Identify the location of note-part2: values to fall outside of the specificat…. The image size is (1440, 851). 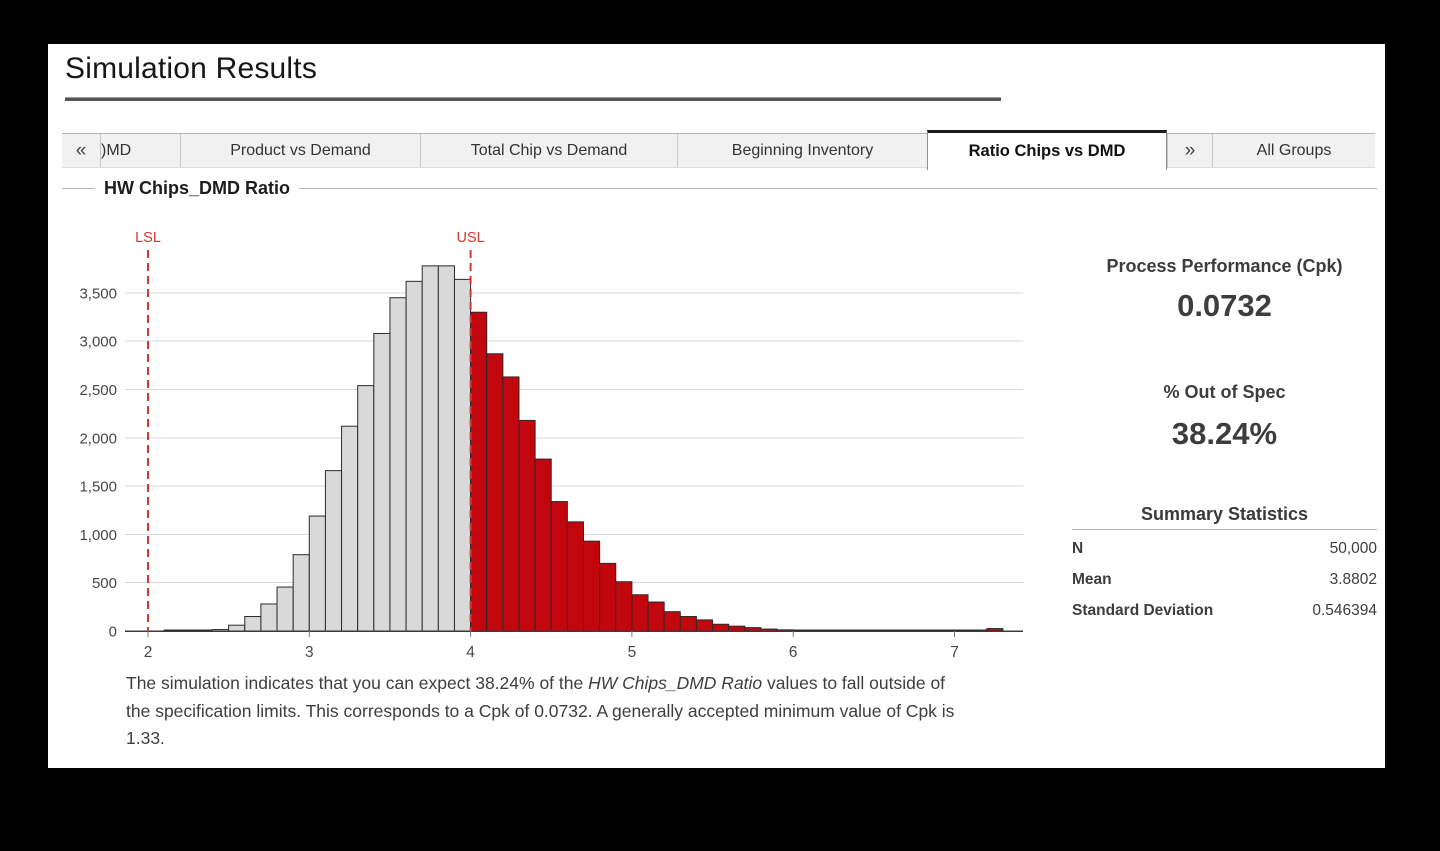
(540, 710).